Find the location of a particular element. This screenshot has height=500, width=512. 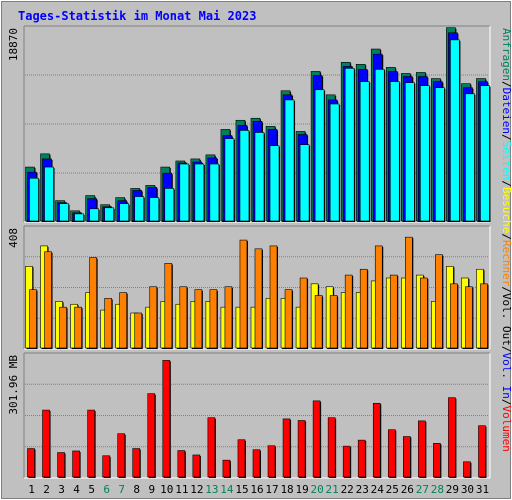

x-tick-label: 12 is located at coordinates (196, 489).